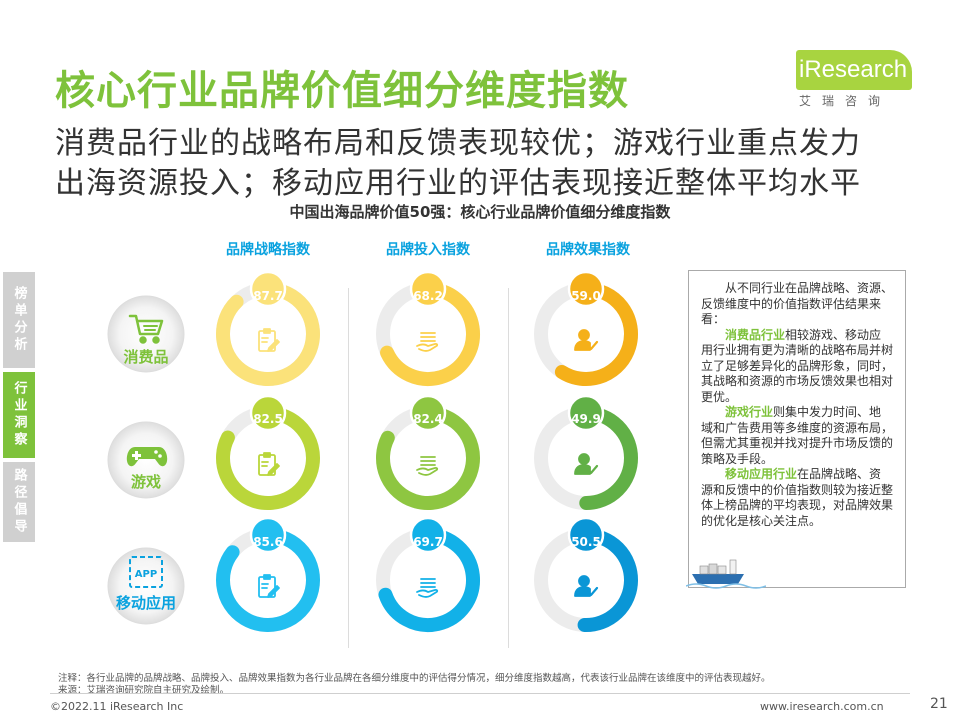  Describe the element at coordinates (480, 693) in the screenshot. I see `footer-divider` at that location.